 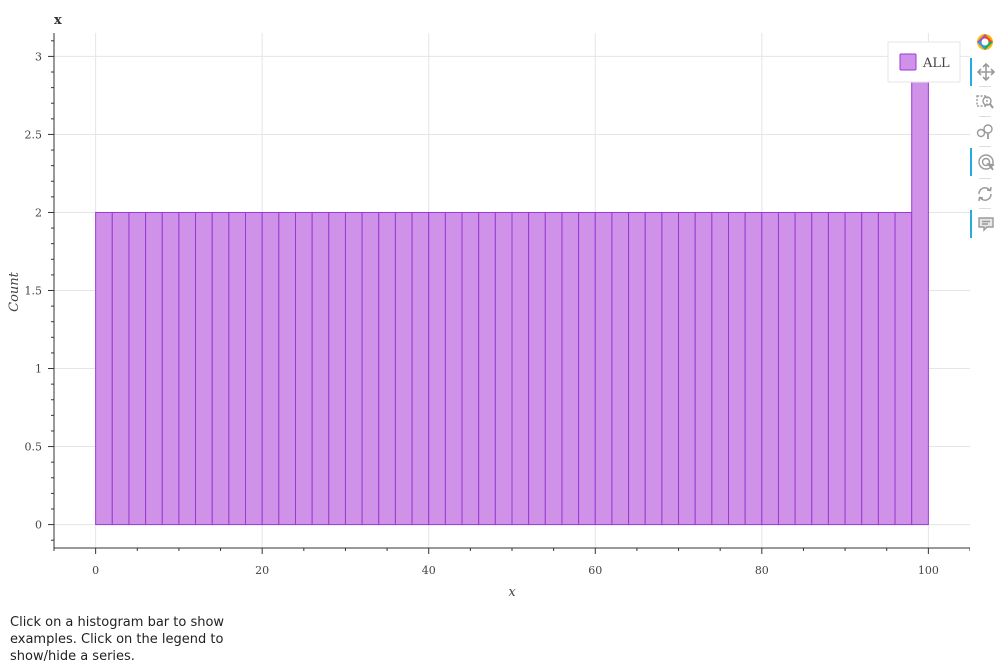 What do you see at coordinates (34, 134) in the screenshot?
I see `y-tick-label: 2.5` at bounding box center [34, 134].